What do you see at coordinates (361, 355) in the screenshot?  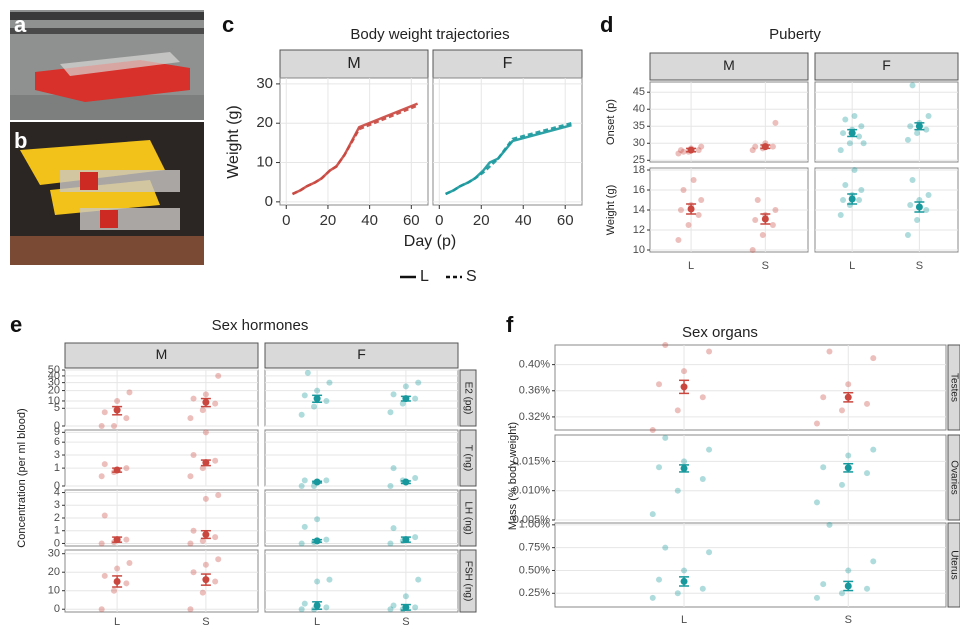 I see `facet-strip` at bounding box center [361, 355].